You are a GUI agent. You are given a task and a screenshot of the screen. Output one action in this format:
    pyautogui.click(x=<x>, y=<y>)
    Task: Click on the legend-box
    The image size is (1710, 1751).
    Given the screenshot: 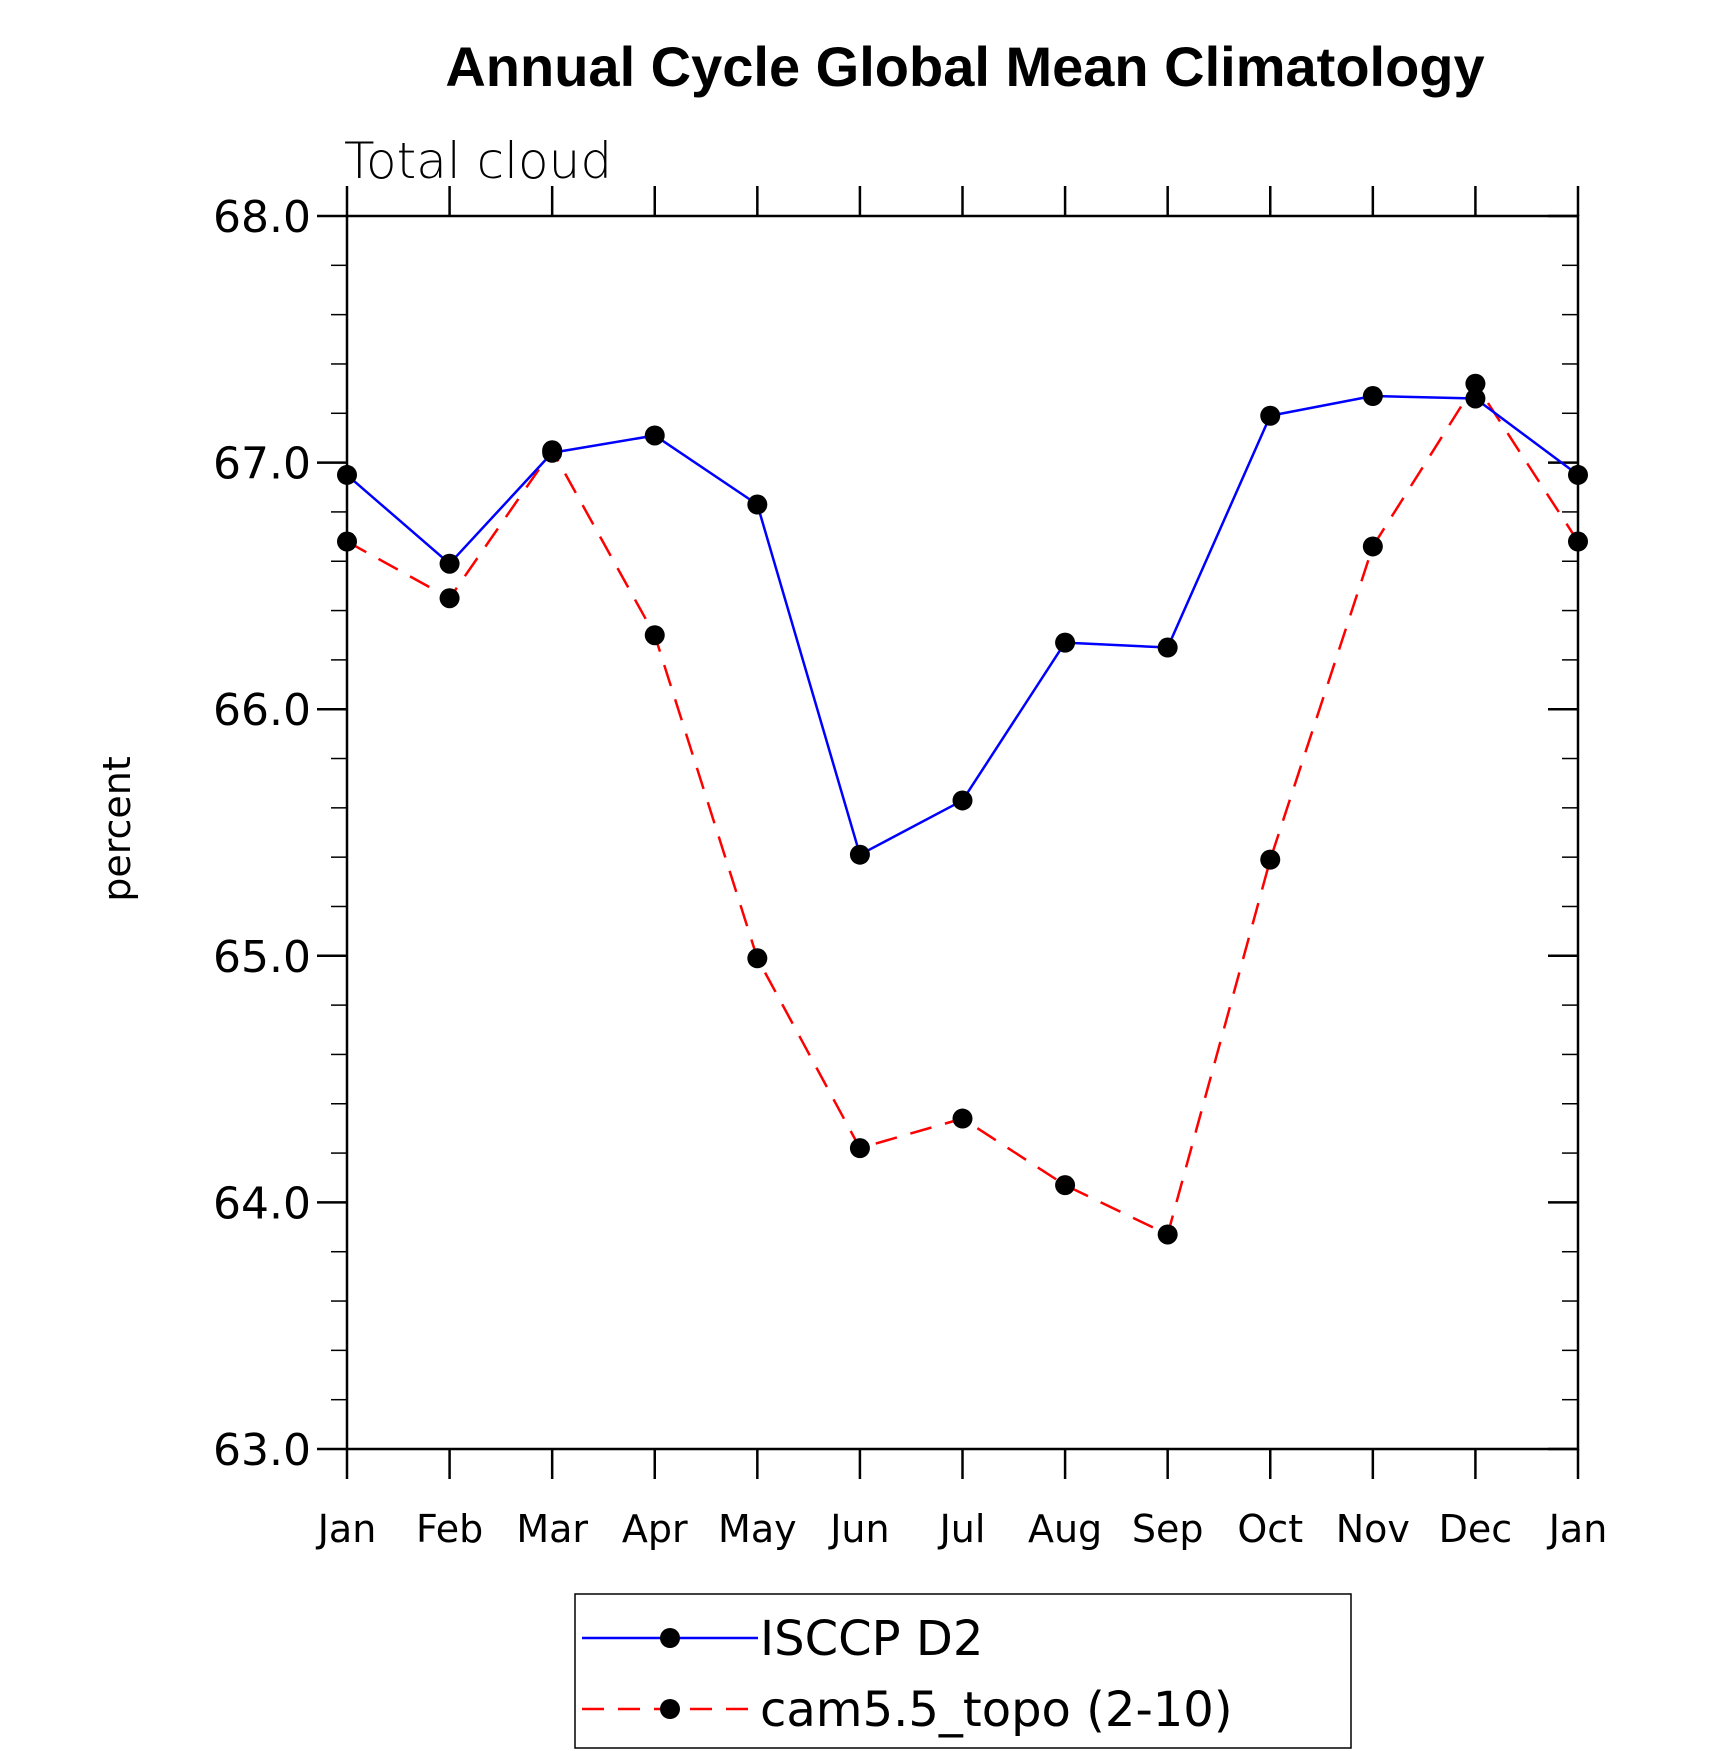 What is the action you would take?
    pyautogui.click(x=963, y=1671)
    